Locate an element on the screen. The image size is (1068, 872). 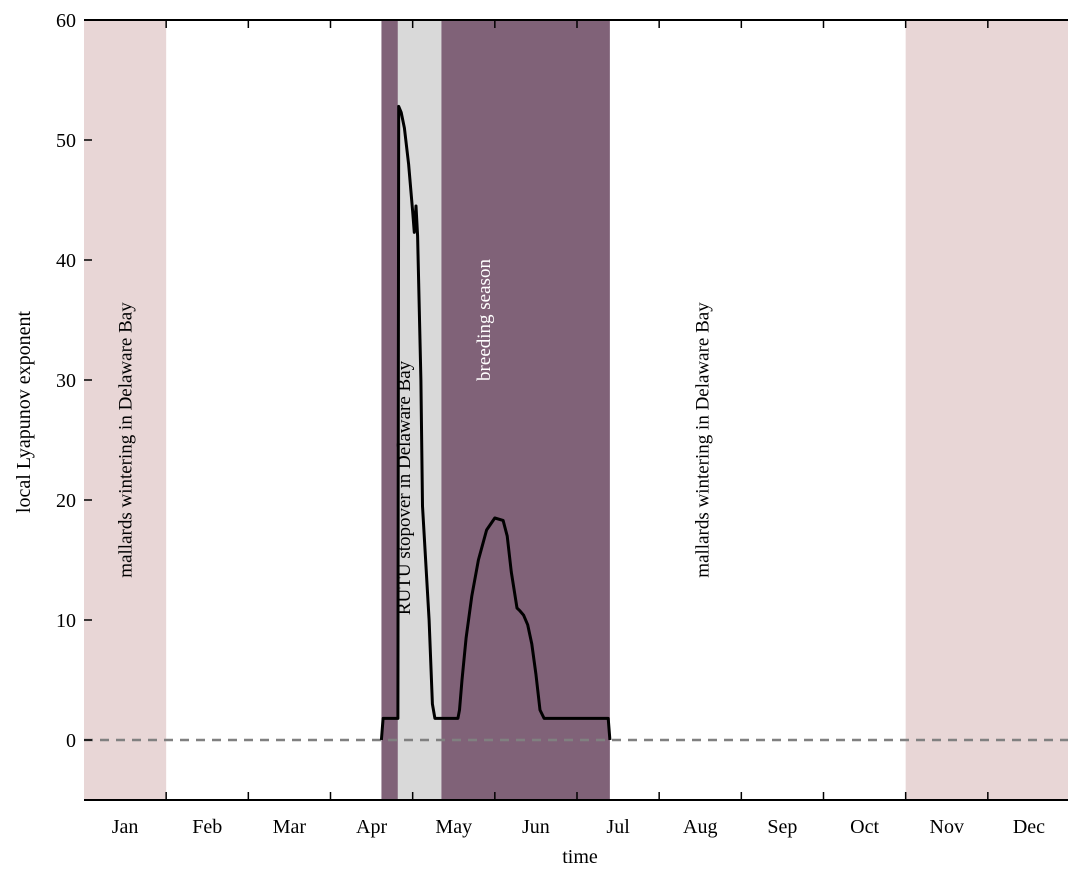
y-tick-label-0: 0 is located at coordinates (71, 741).